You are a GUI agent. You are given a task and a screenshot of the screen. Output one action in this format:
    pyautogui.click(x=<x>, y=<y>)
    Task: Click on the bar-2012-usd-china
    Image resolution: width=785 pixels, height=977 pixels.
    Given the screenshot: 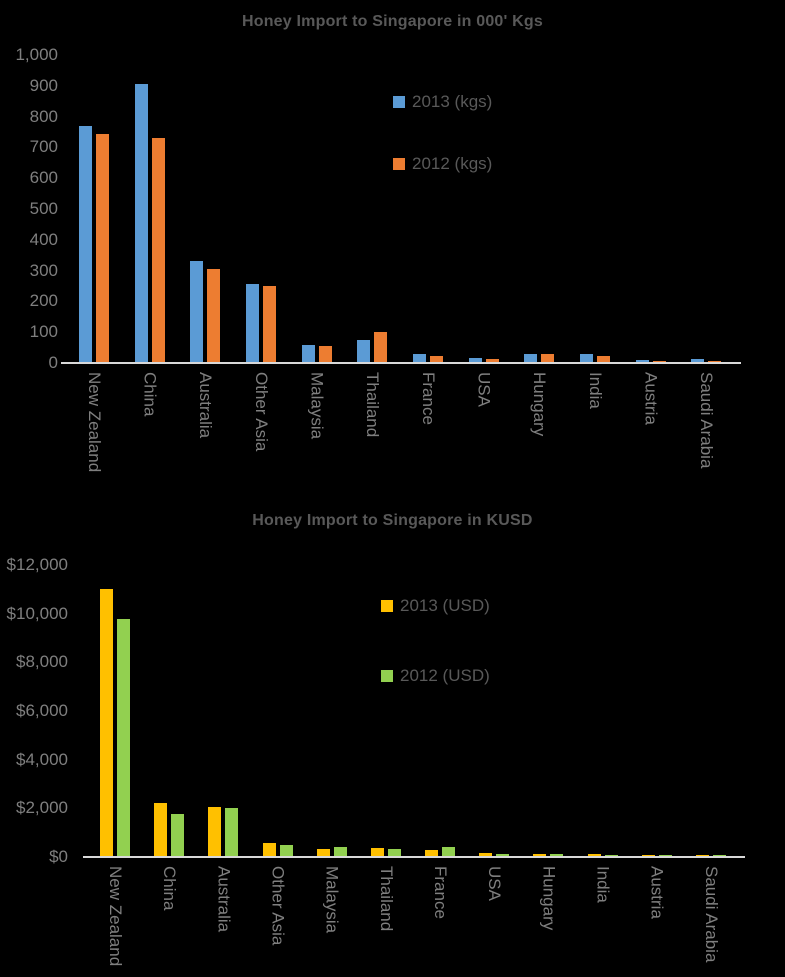 What is the action you would take?
    pyautogui.click(x=178, y=835)
    